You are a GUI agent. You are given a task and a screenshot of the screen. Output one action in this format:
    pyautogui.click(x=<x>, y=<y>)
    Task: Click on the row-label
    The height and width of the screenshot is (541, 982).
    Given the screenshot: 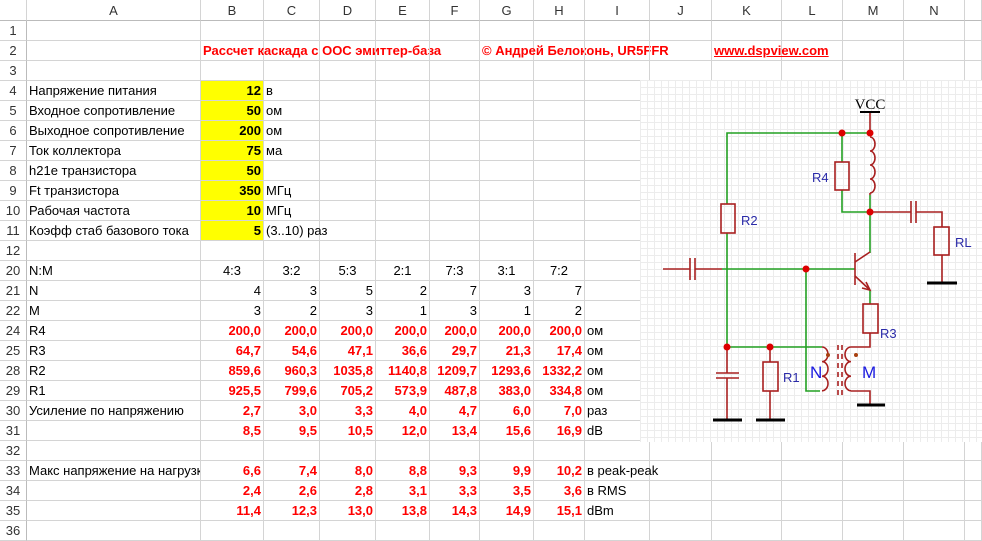 What is the action you would take?
    pyautogui.click(x=114, y=511)
    